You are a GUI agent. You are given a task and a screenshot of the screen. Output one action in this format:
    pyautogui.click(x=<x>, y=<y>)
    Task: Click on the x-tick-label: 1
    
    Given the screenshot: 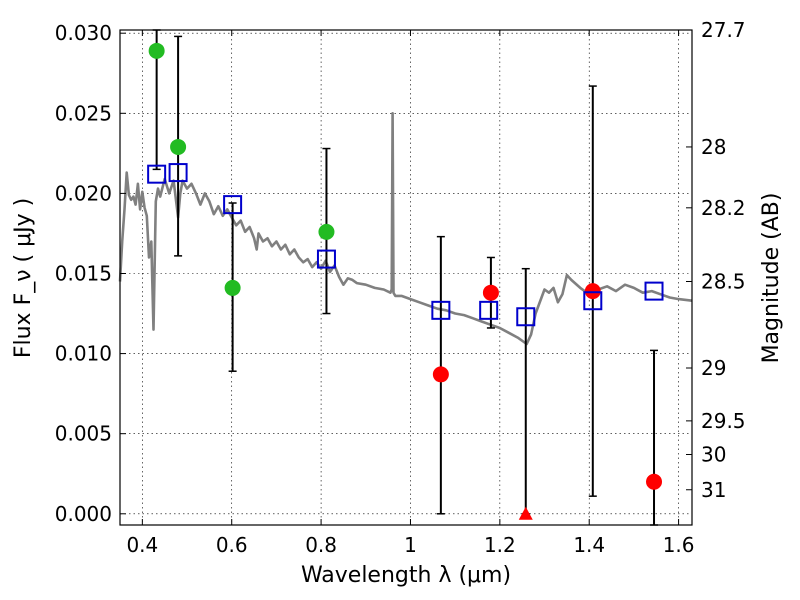 What is the action you would take?
    pyautogui.click(x=410, y=545)
    